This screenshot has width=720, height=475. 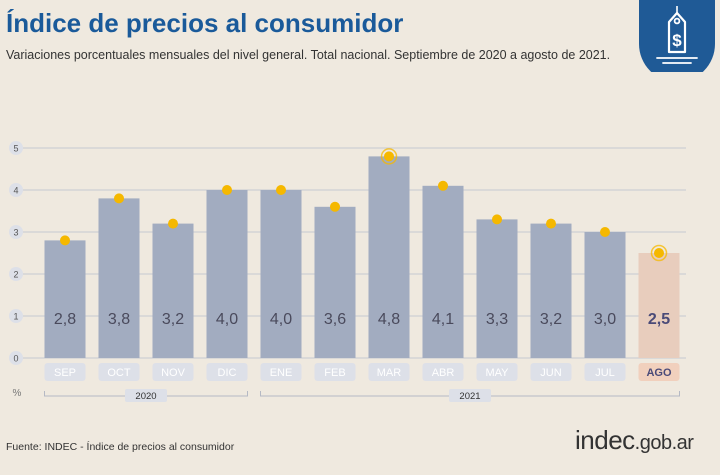 I want to click on year-groups: 2020 2021, so click(x=362, y=395).